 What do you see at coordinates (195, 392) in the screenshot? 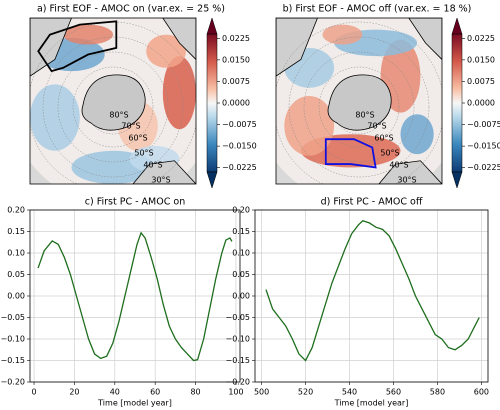
I see `x-tick-label: 80` at bounding box center [195, 392].